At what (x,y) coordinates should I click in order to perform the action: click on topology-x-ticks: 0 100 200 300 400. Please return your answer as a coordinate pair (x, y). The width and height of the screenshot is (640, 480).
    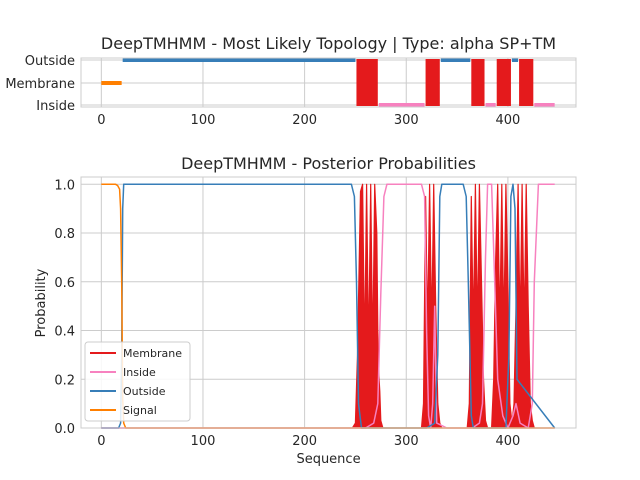
    Looking at the image, I should click on (308, 120).